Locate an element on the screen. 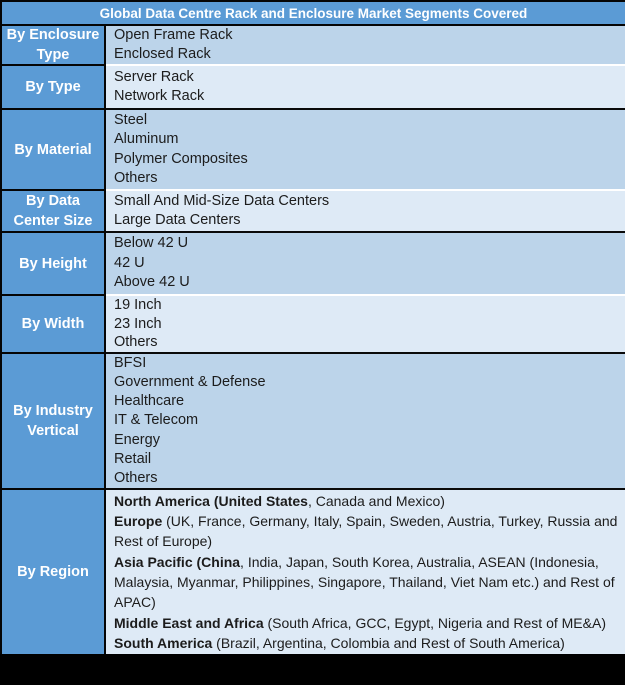  segment-item: Steel is located at coordinates (131, 119).